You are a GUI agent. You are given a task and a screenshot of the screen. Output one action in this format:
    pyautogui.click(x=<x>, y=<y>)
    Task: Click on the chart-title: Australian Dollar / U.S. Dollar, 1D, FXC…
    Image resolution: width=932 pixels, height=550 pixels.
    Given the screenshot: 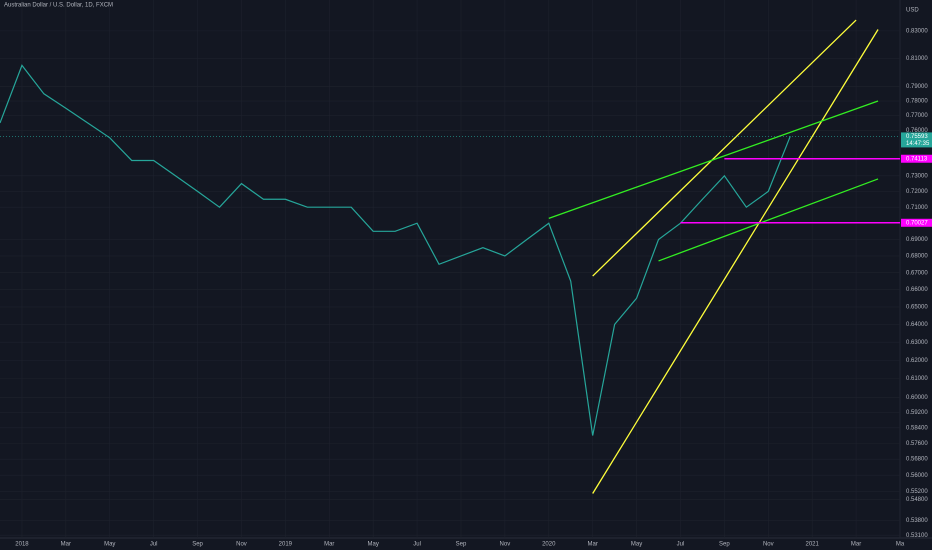 What is the action you would take?
    pyautogui.click(x=58, y=6)
    